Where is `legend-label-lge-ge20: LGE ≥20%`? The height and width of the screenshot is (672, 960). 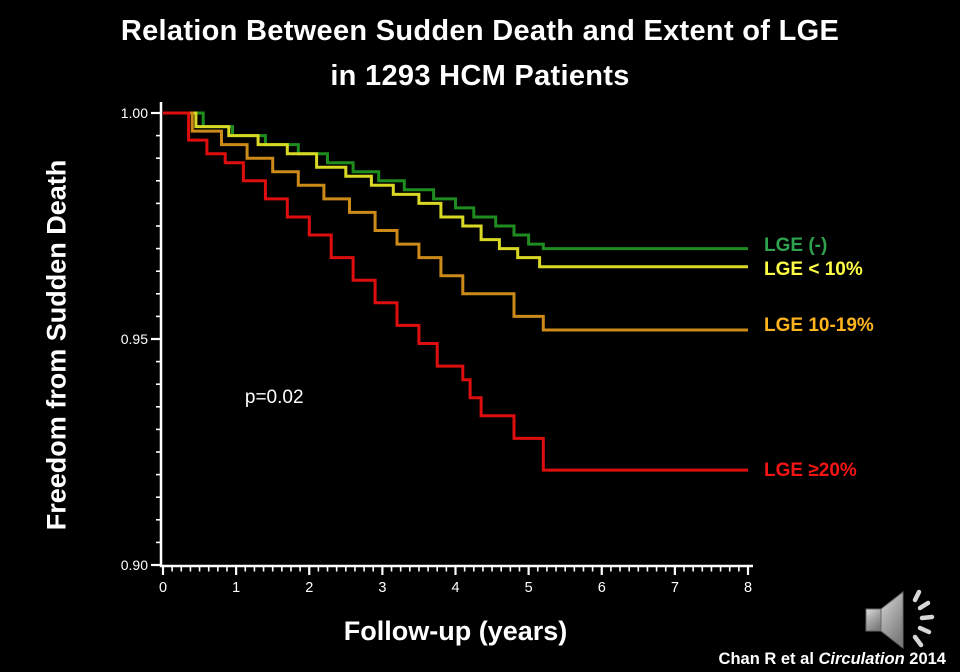 legend-label-lge-ge20: LGE ≥20% is located at coordinates (810, 471).